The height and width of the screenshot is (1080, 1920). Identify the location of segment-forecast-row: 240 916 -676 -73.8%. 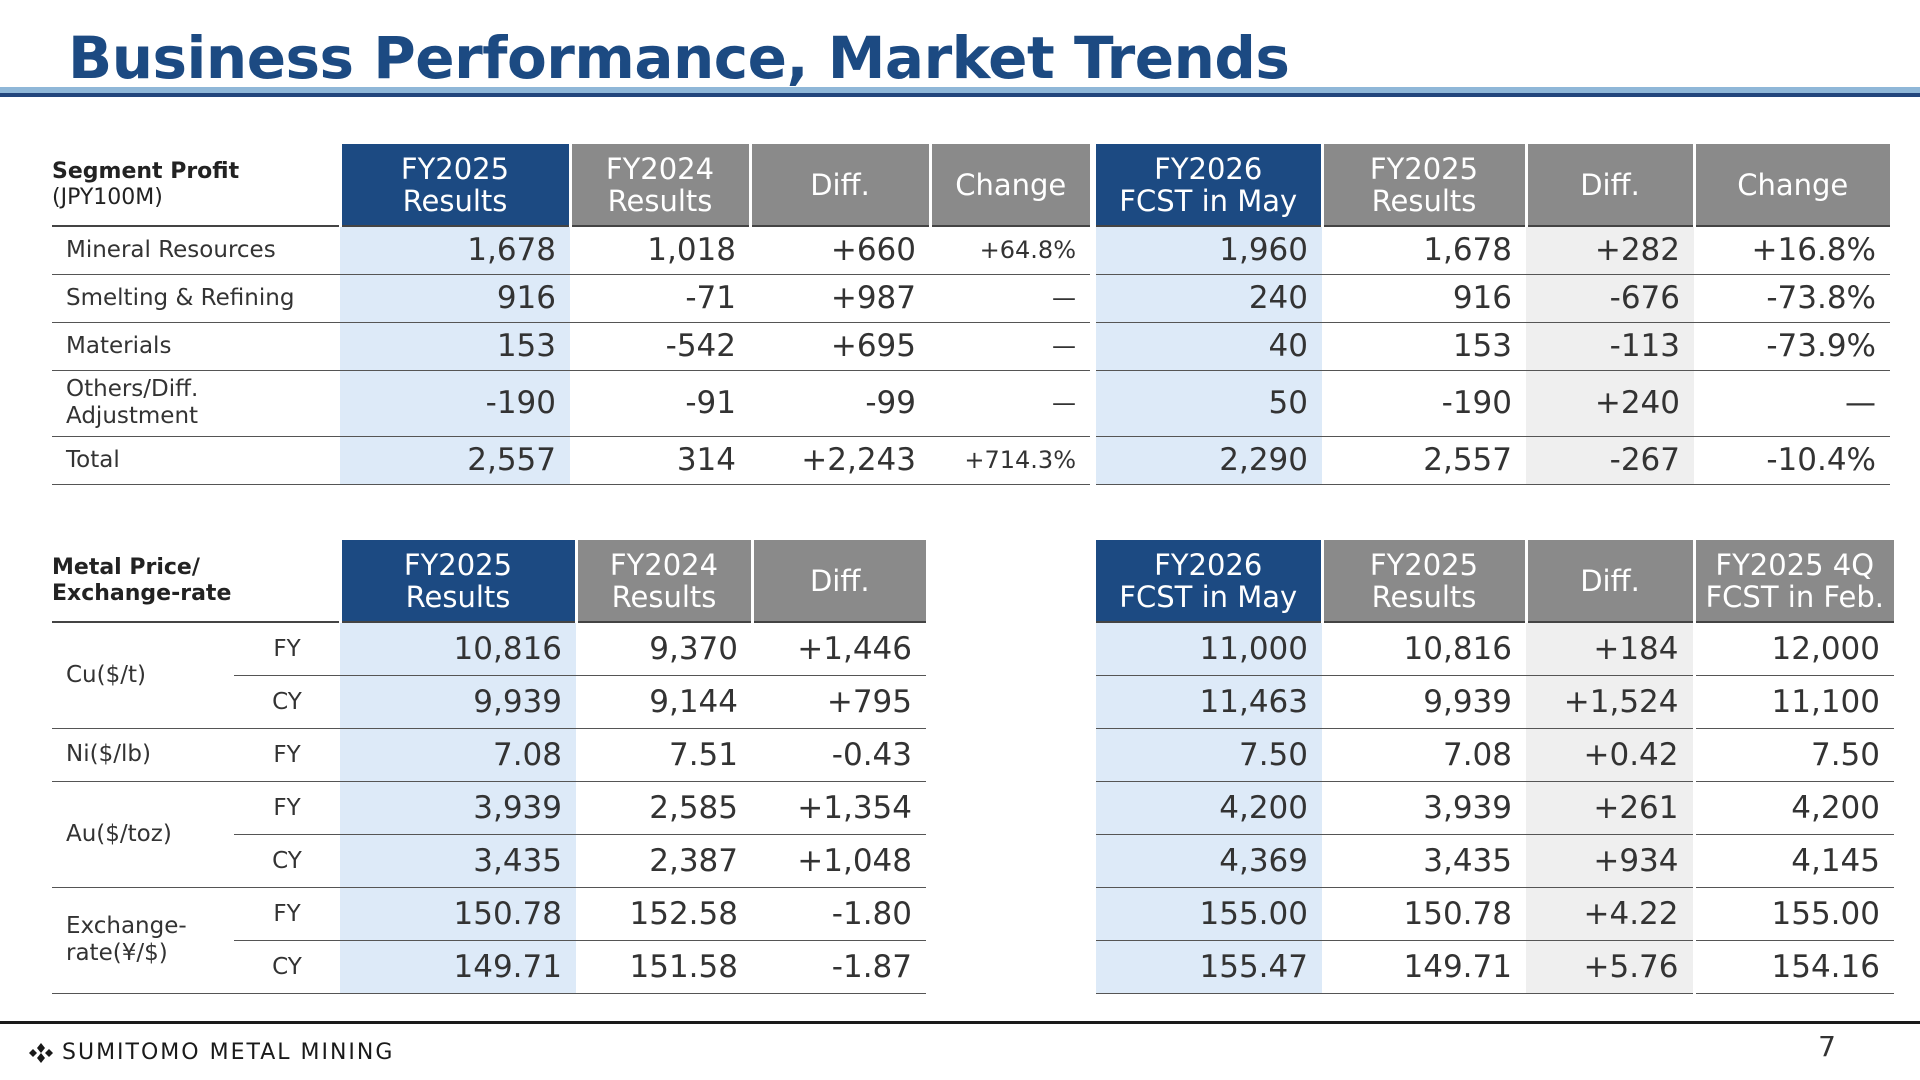
(1493, 298).